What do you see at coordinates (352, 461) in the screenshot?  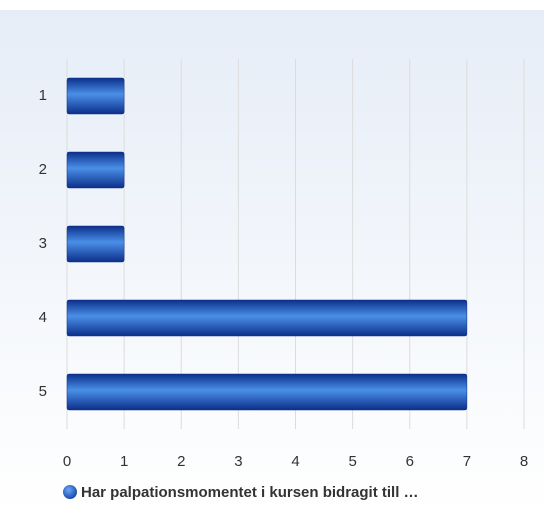 I see `x-tick-label: 5` at bounding box center [352, 461].